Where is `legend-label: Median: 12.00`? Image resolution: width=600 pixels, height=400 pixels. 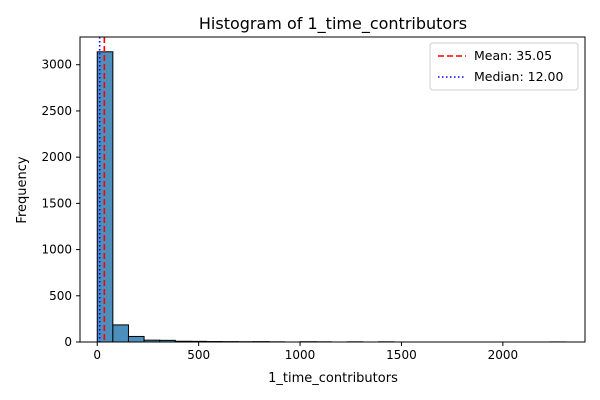
legend-label: Median: 12.00 is located at coordinates (518, 76).